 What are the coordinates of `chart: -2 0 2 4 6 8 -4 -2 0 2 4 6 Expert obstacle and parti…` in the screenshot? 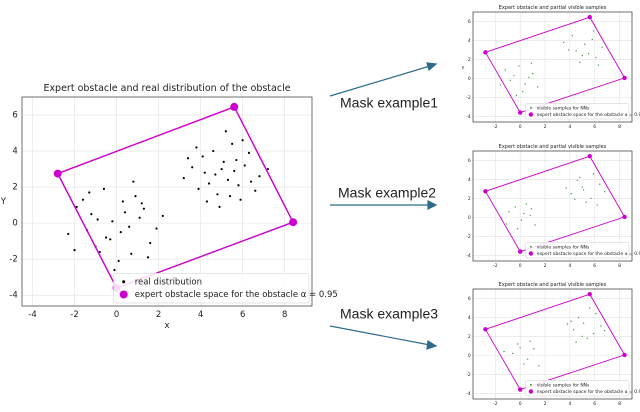 It's located at (551, 67).